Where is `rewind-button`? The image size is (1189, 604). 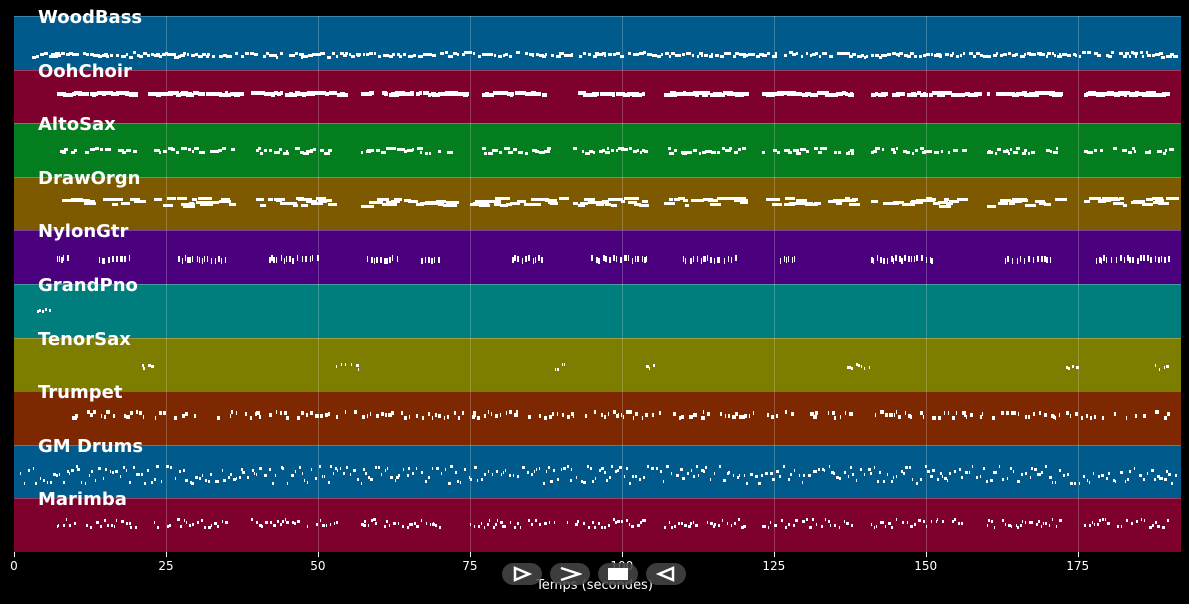
rewind-button is located at coordinates (666, 574).